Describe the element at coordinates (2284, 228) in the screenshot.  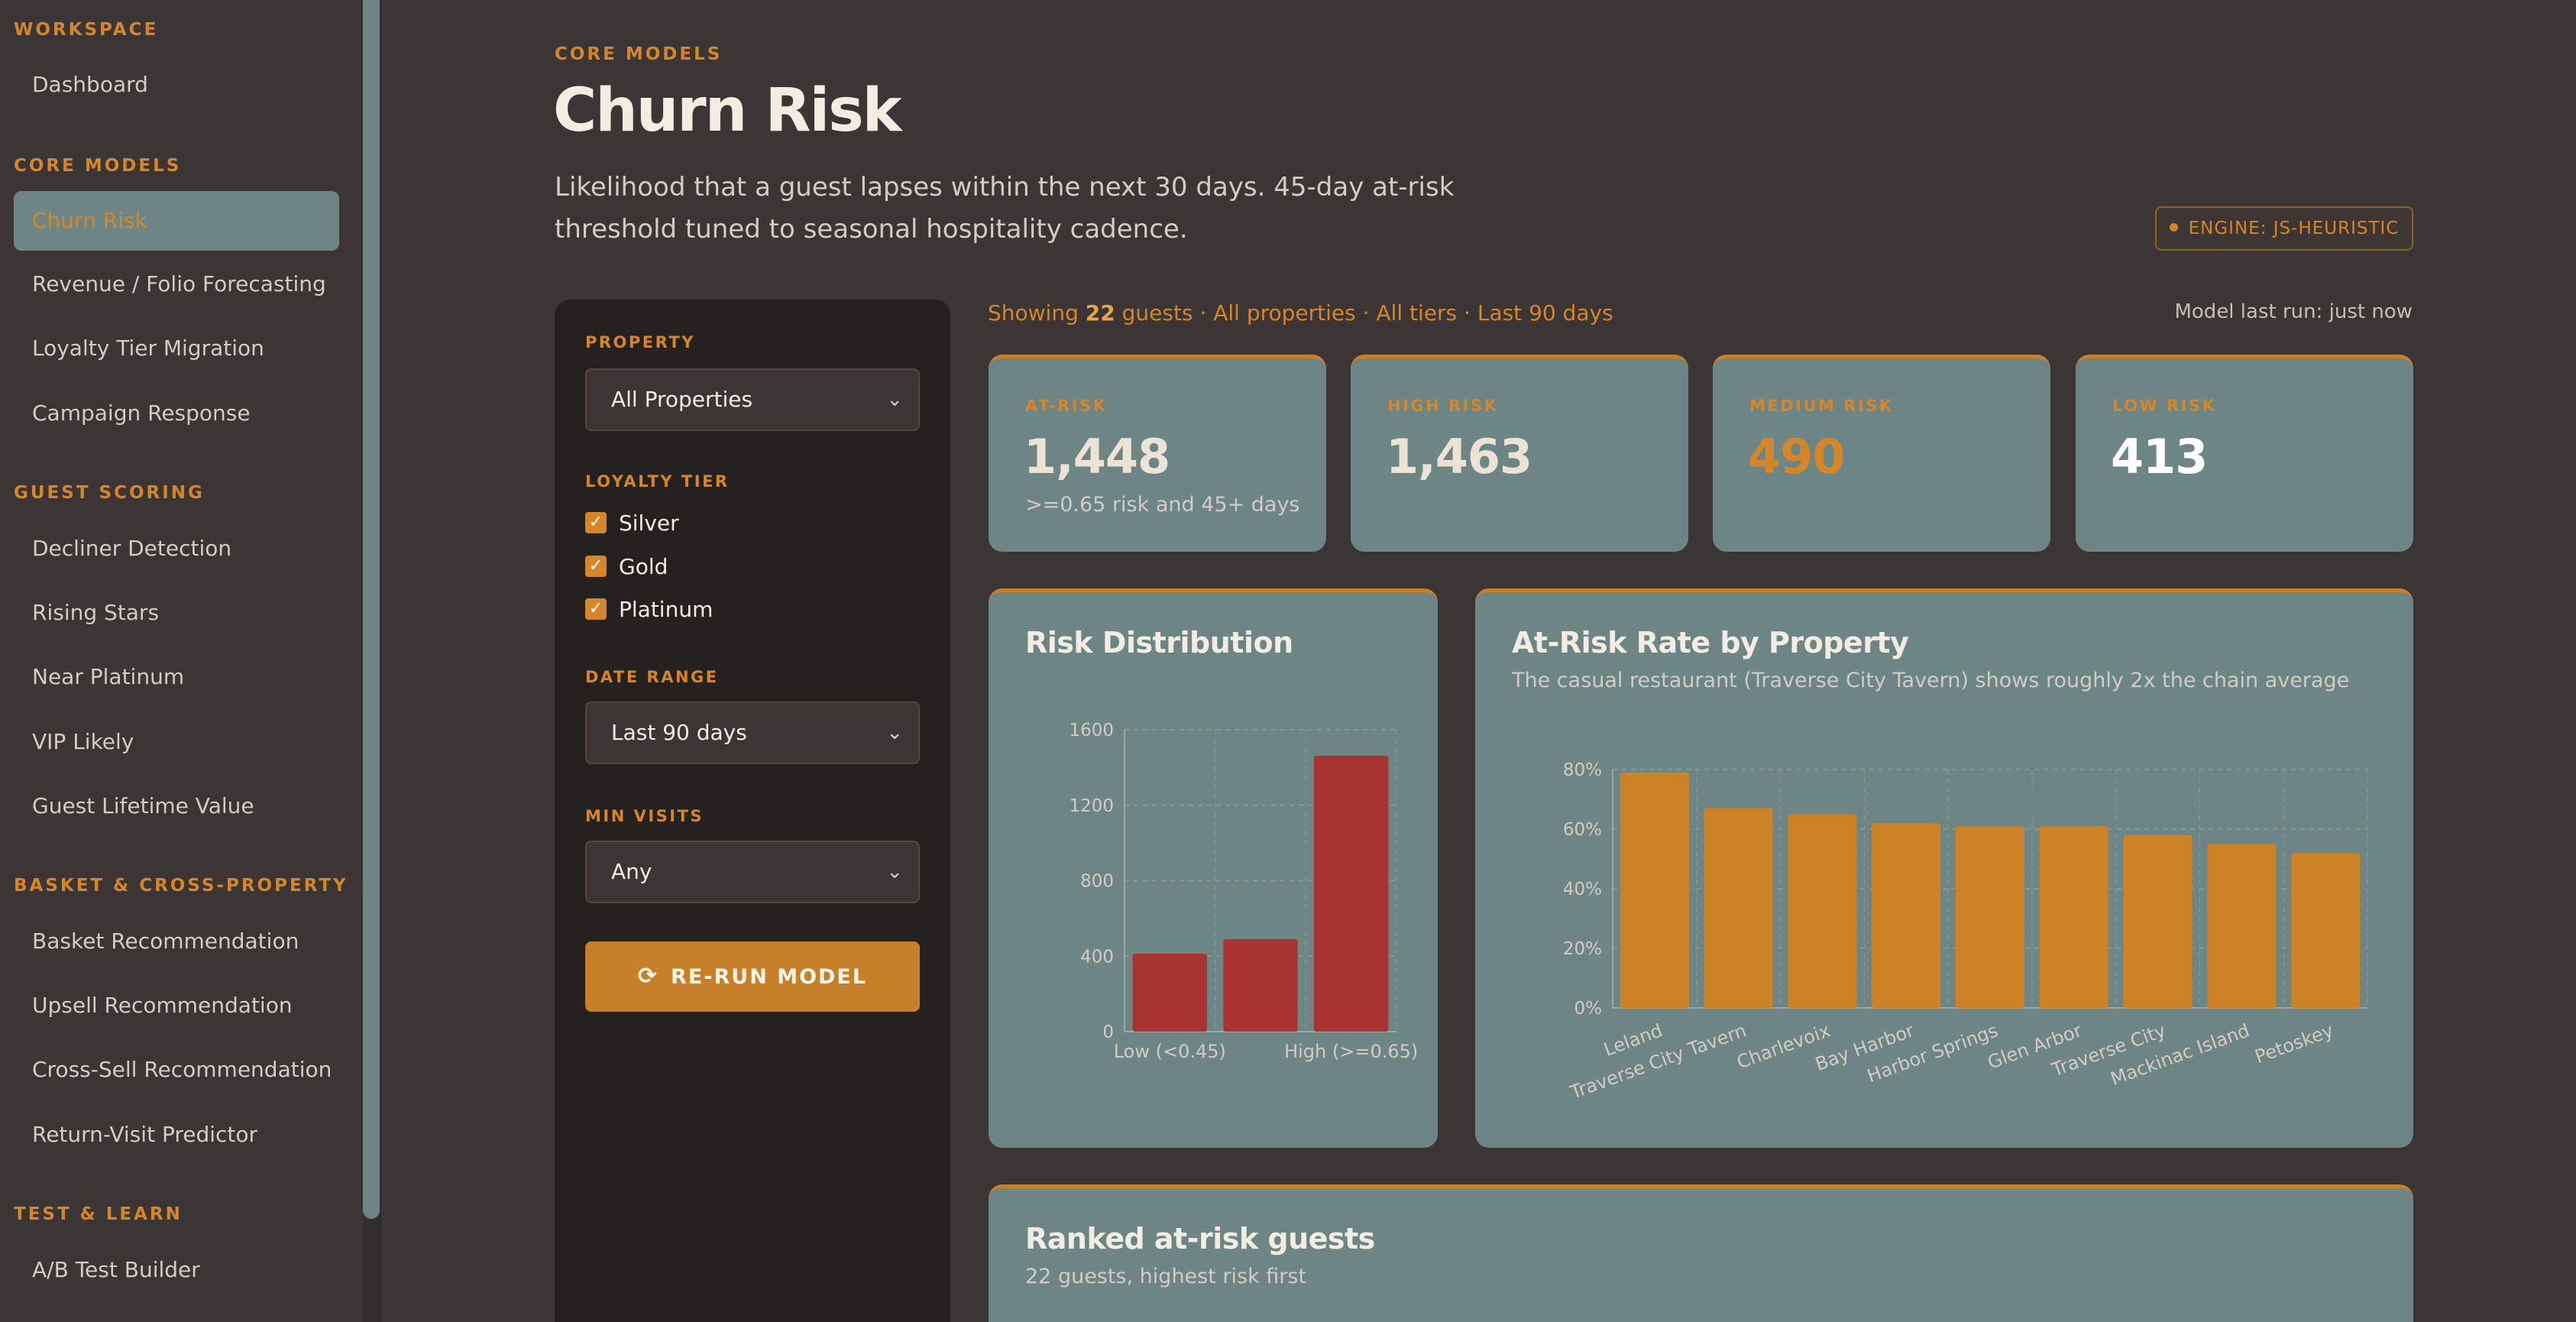
I see `engine-badge: ENGINE: JS-HEURISTIC` at that location.